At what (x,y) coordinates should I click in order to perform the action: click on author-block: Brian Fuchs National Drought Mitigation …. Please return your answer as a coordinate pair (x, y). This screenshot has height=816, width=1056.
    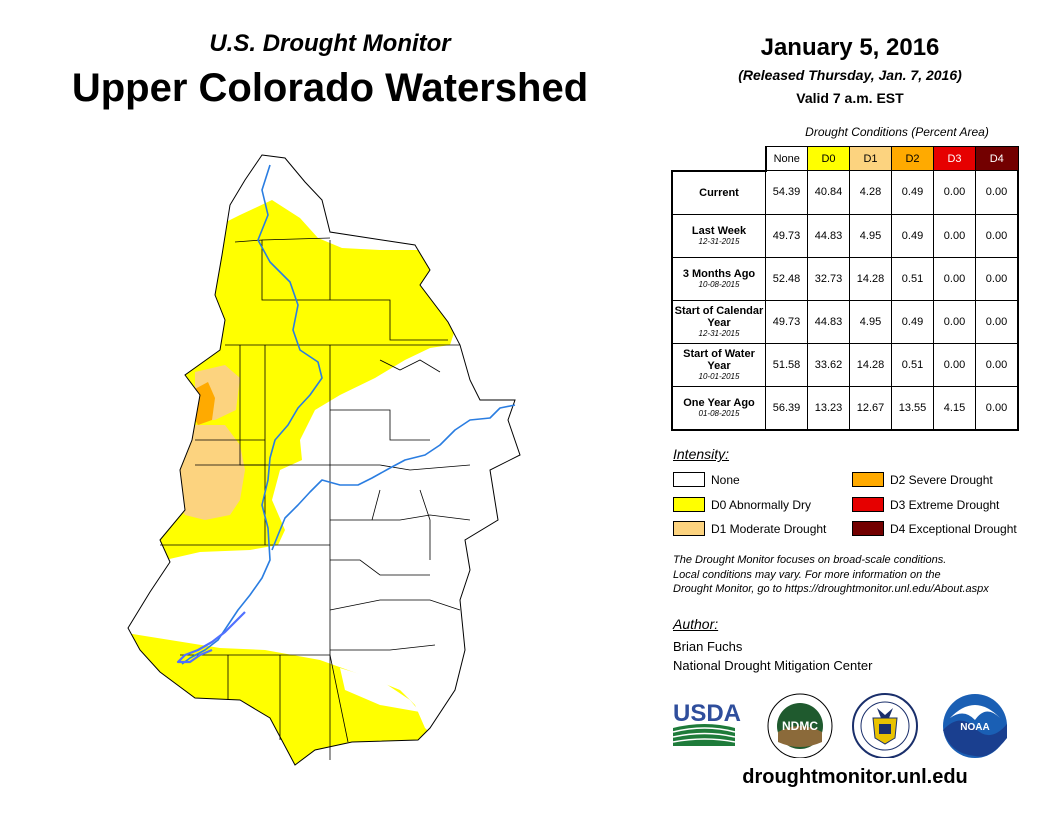
    Looking at the image, I should click on (772, 656).